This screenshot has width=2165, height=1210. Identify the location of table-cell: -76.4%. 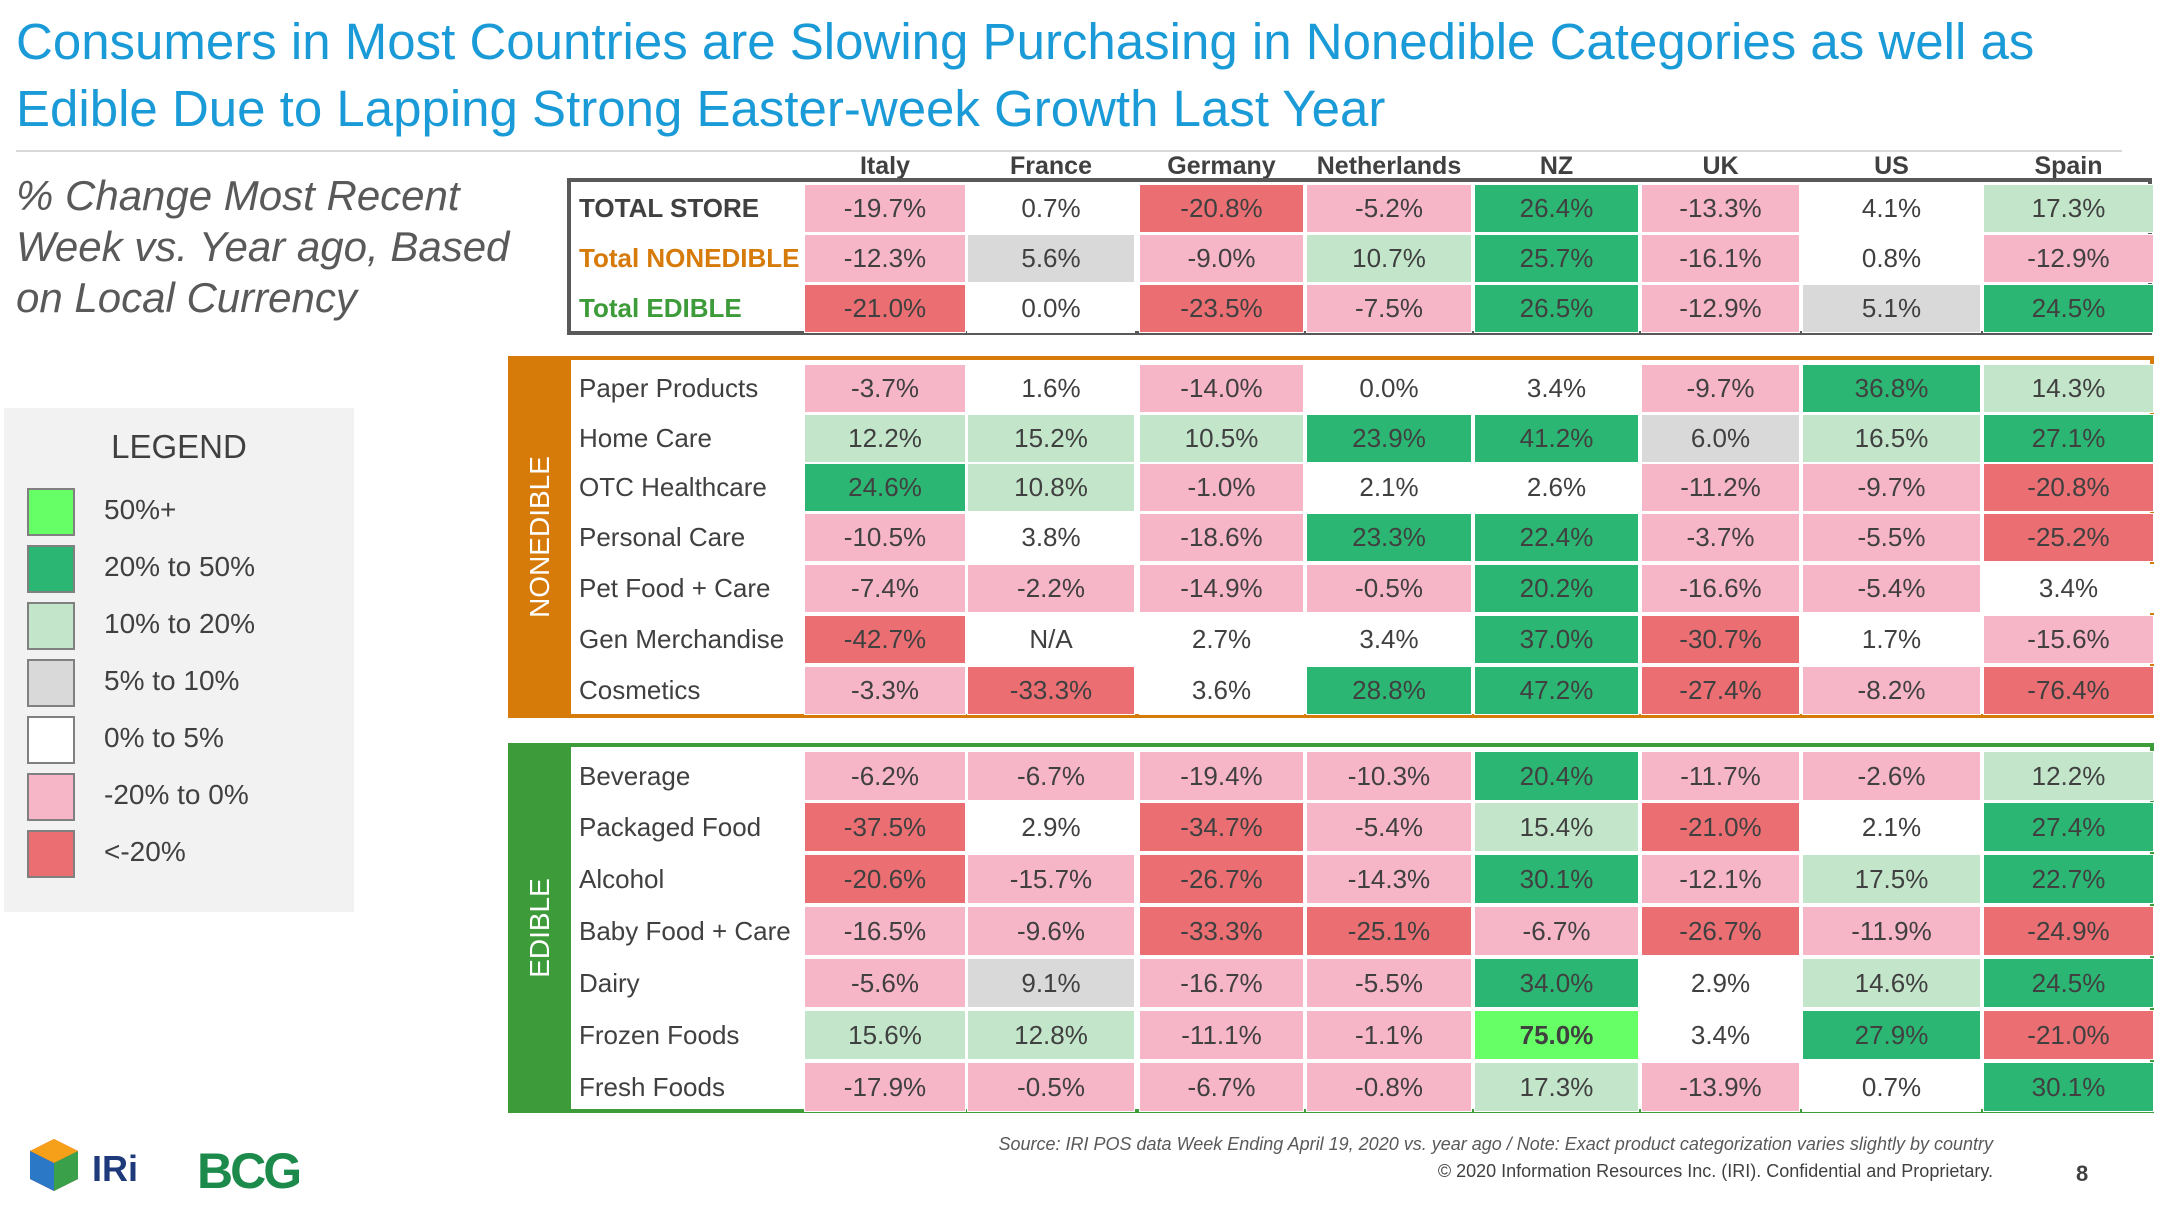
(2068, 690).